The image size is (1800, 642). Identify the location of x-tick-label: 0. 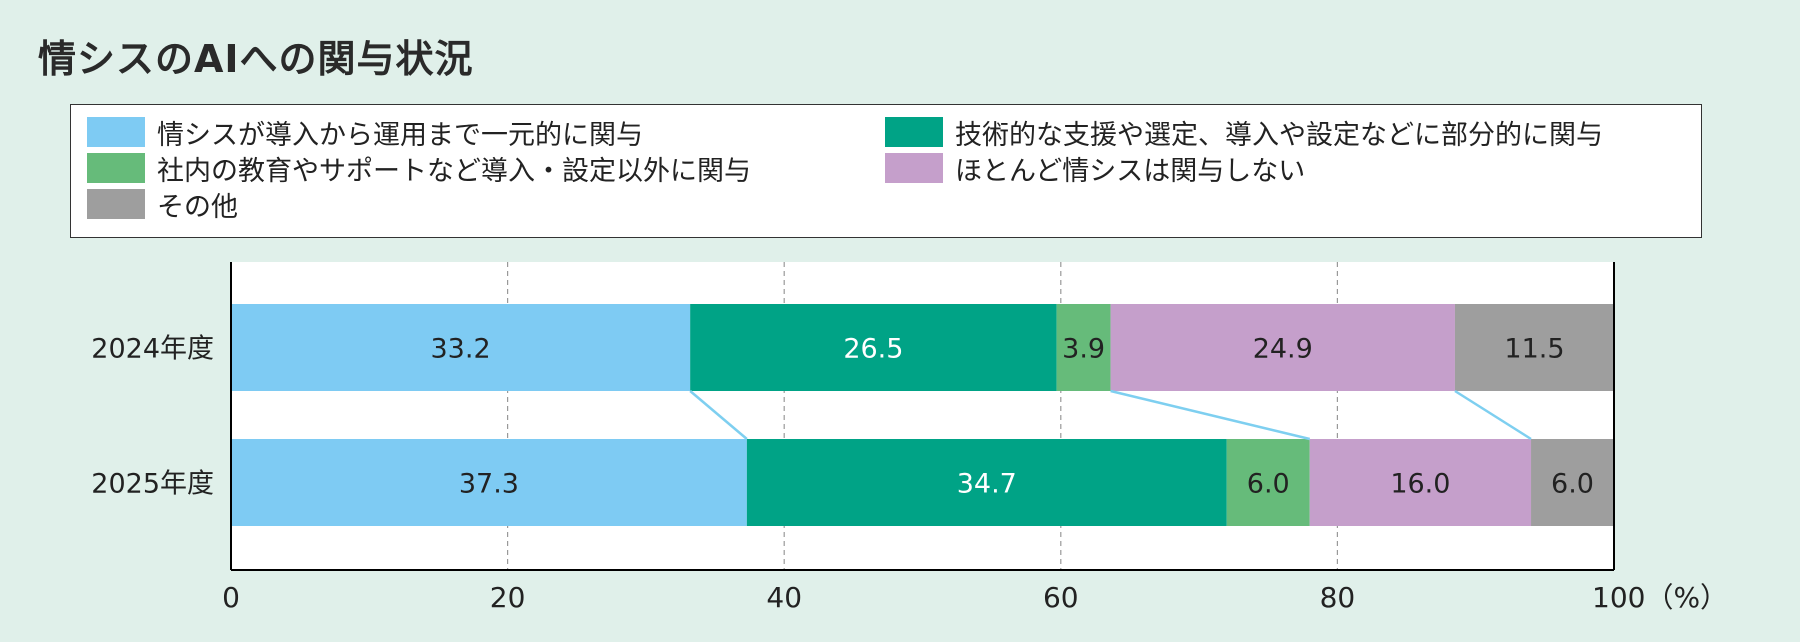
(231, 597).